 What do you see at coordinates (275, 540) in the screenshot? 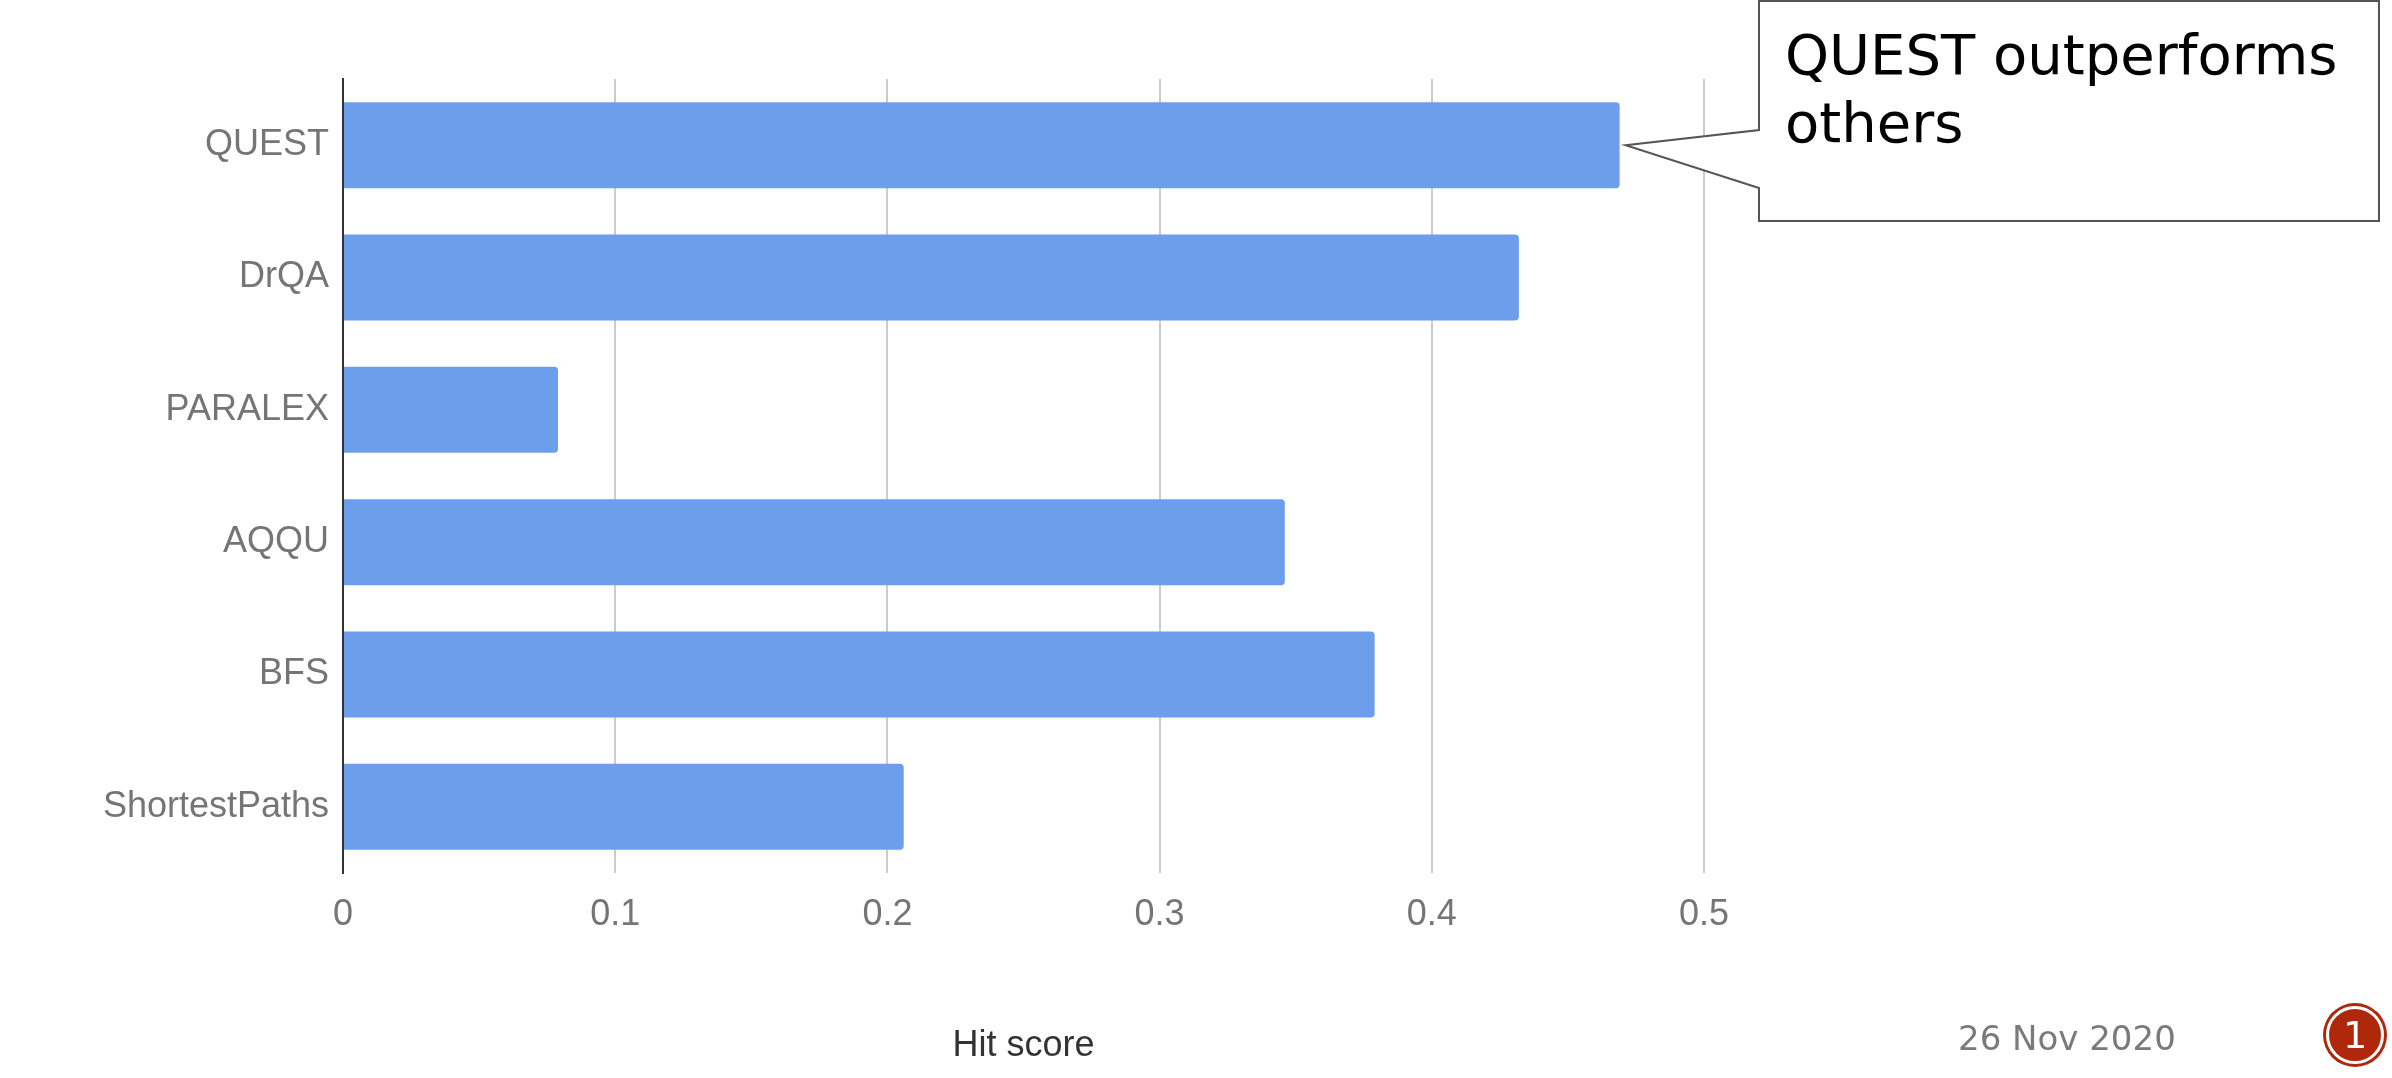
I see `y-tick-label: AQQU` at bounding box center [275, 540].